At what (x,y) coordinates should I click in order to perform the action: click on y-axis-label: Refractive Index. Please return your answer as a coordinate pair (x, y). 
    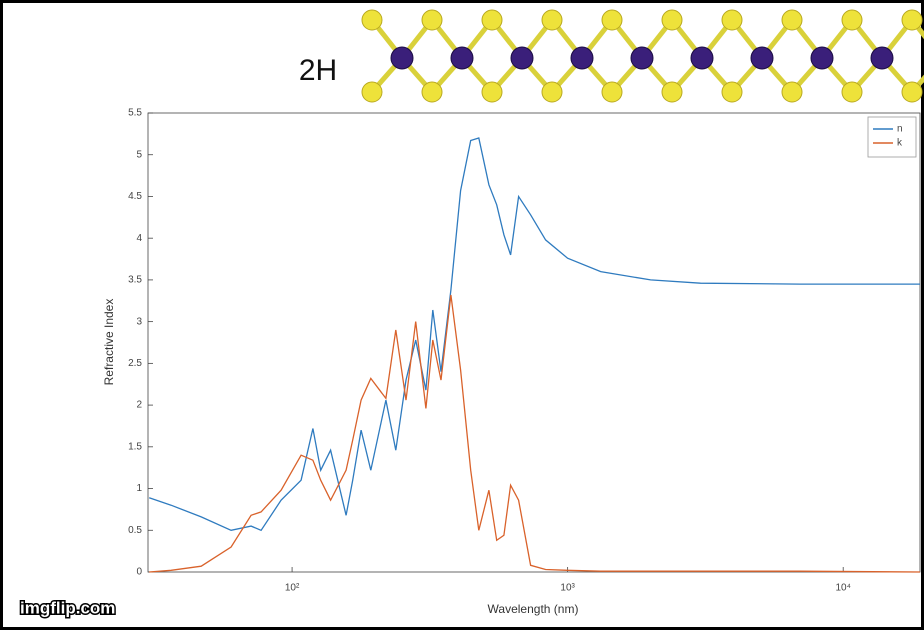
    Looking at the image, I should click on (109, 342).